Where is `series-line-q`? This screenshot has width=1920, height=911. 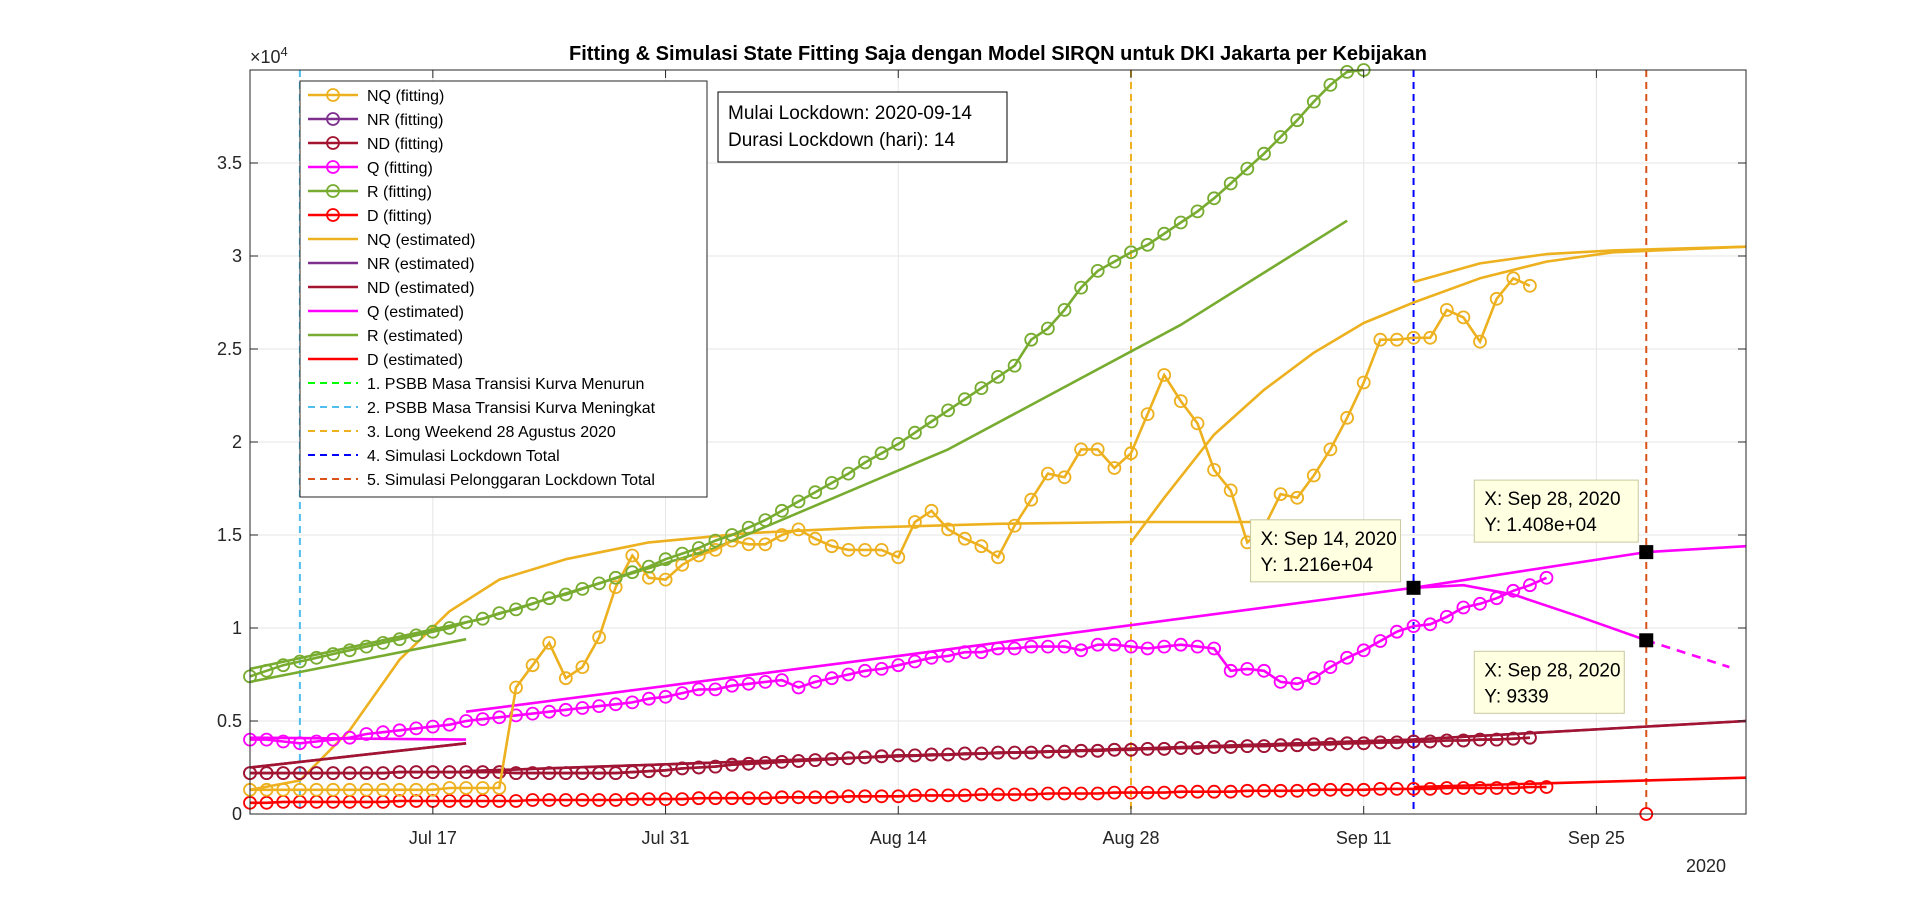 series-line-q is located at coordinates (358, 738).